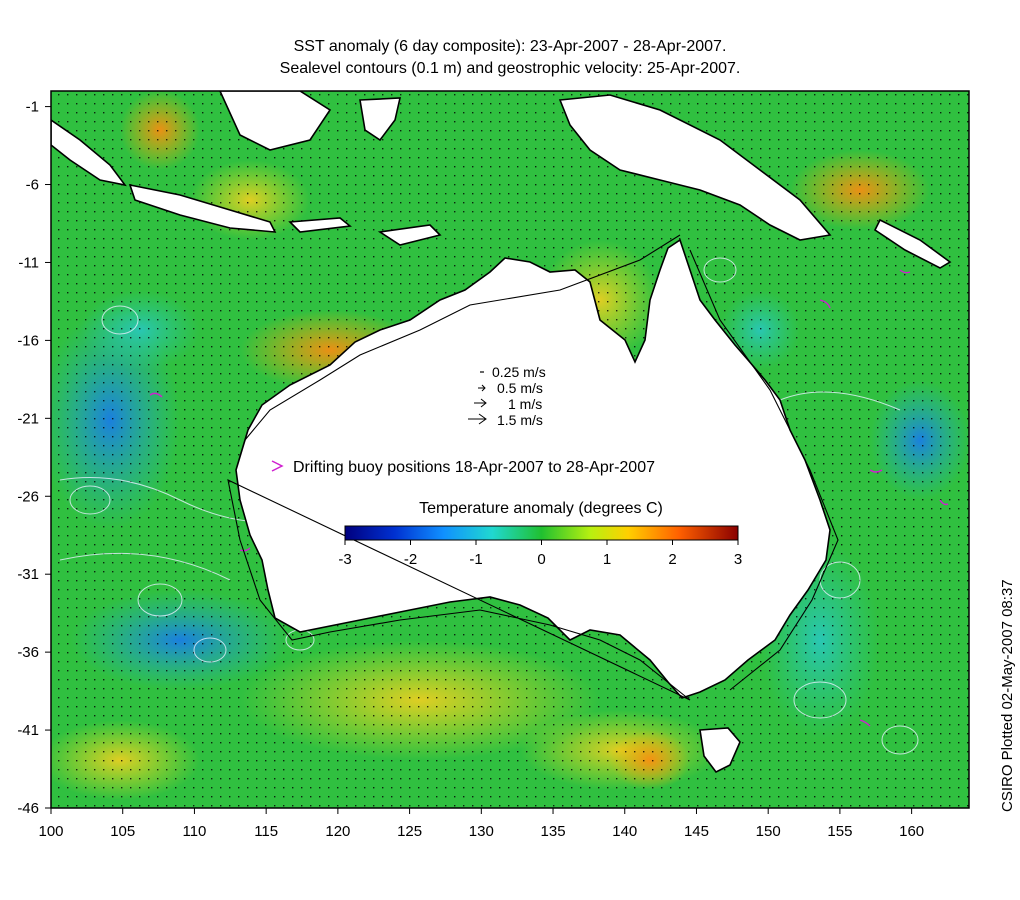  I want to click on x-tick-label: 150, so click(768, 831).